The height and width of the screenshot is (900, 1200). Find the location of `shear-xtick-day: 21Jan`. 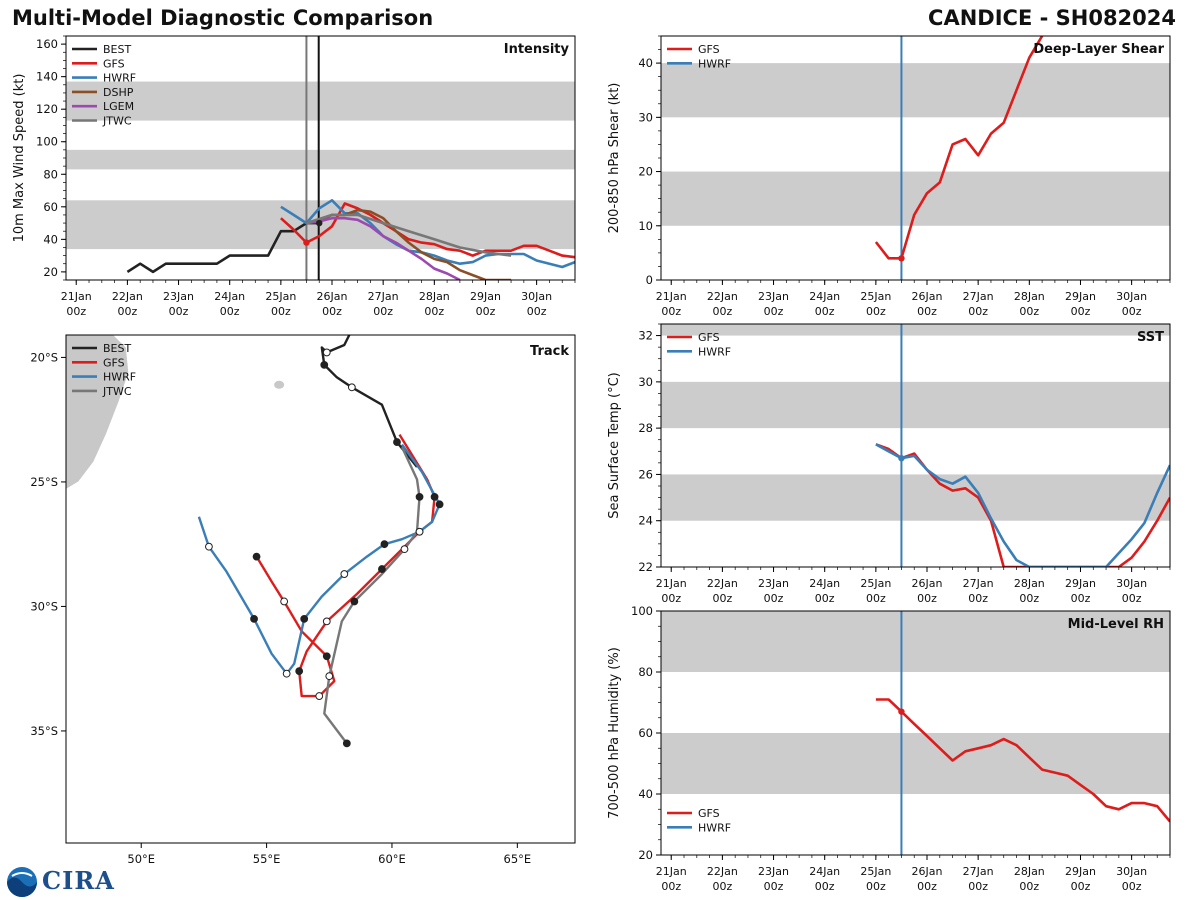

shear-xtick-day: 21Jan is located at coordinates (671, 296).